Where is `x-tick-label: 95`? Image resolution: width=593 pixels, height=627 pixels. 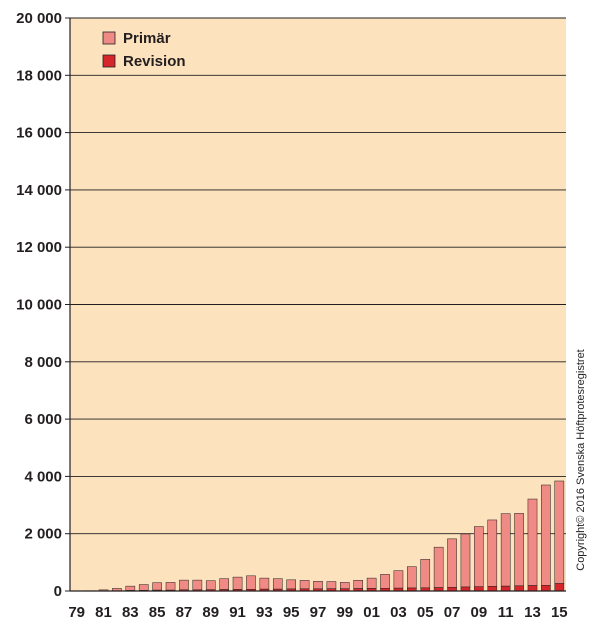 x-tick-label: 95 is located at coordinates (291, 612).